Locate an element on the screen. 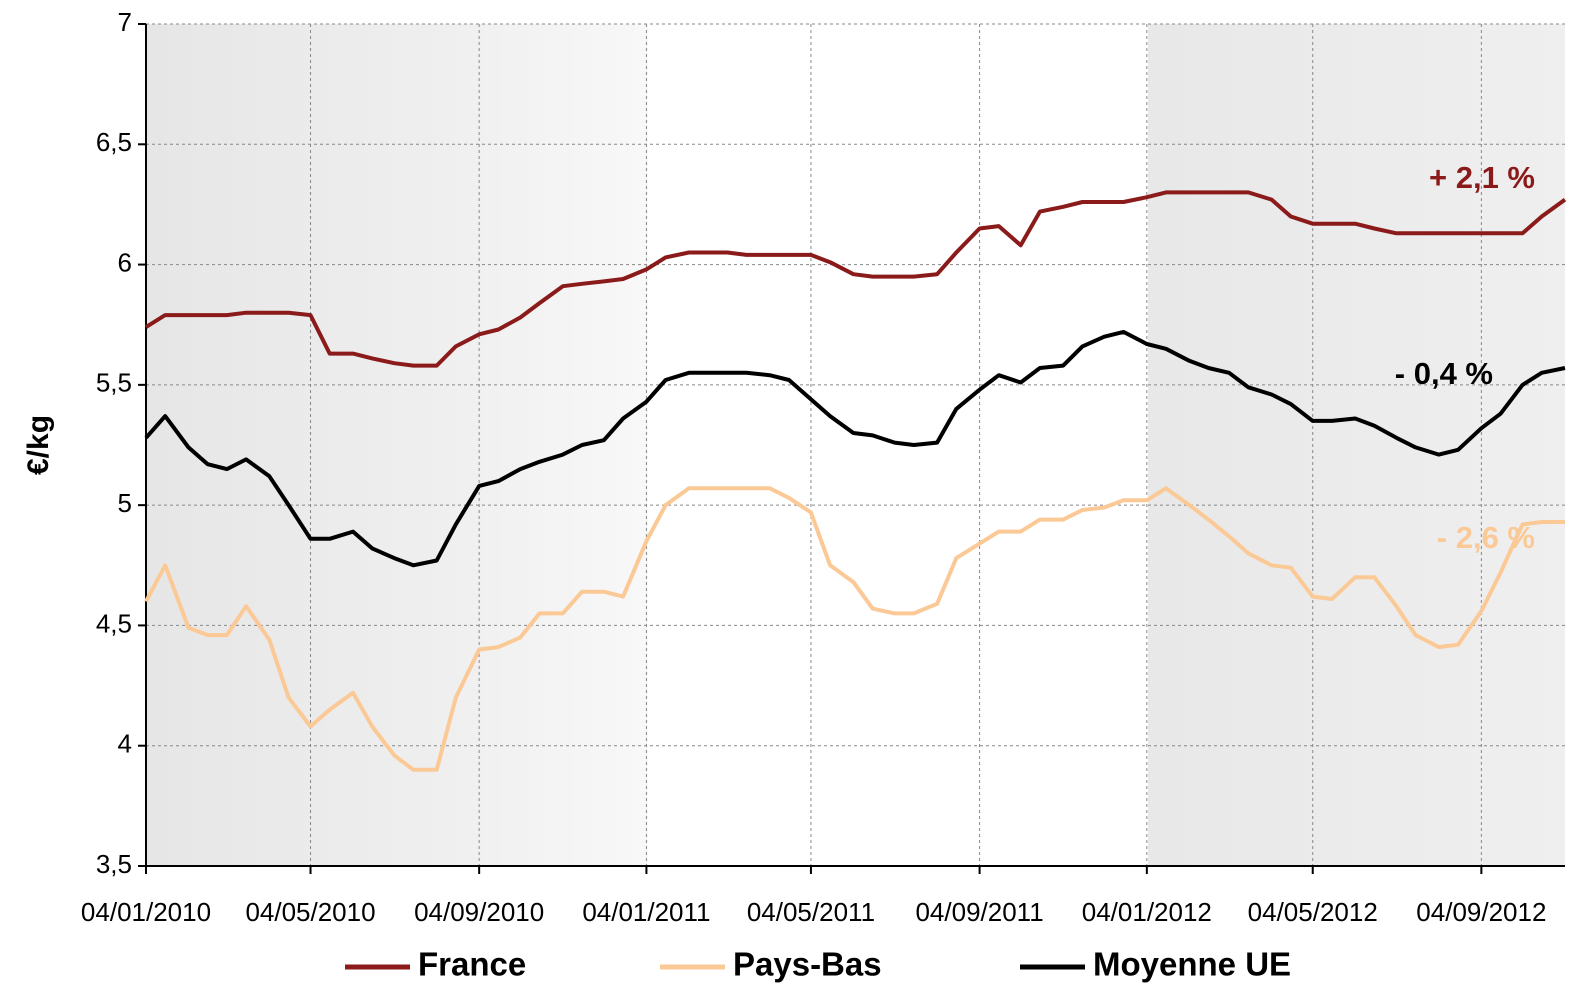  x-tick-label: 04/05/2012 is located at coordinates (1313, 912).